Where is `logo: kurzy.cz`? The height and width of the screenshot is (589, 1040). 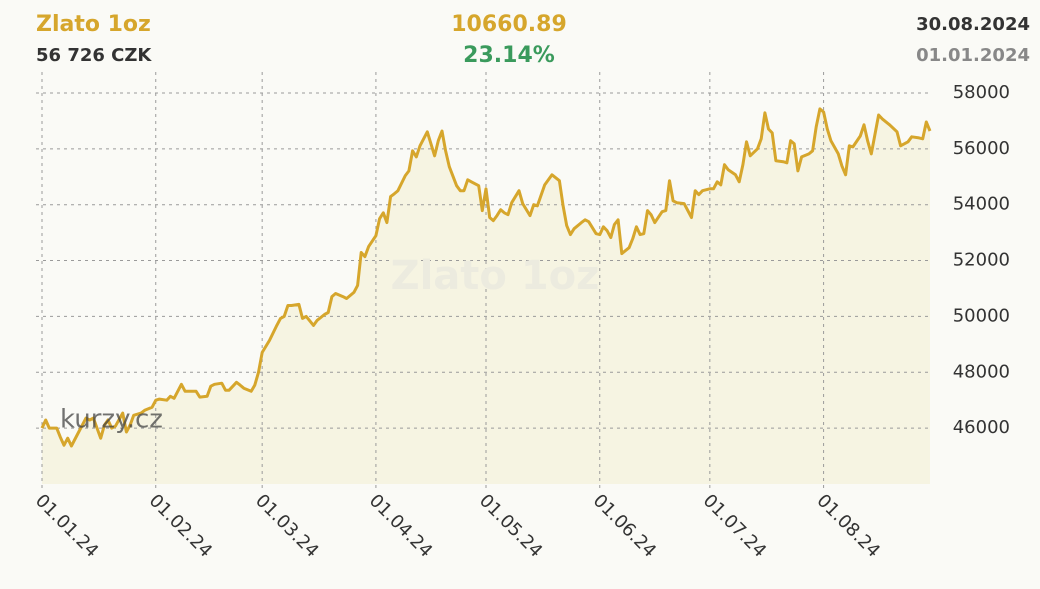 logo: kurzy.cz is located at coordinates (111, 420).